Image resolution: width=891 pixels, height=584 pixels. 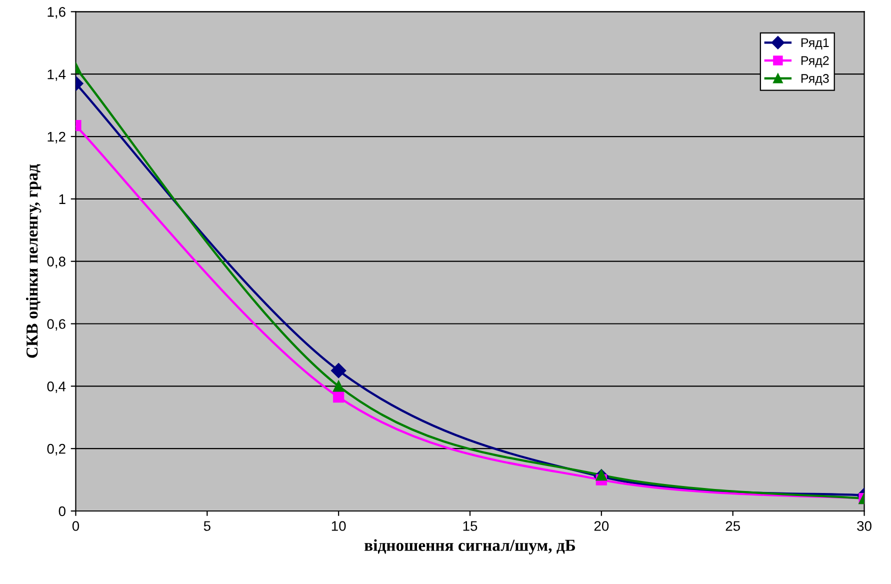 I want to click on x-tick-label: 15, so click(x=470, y=526).